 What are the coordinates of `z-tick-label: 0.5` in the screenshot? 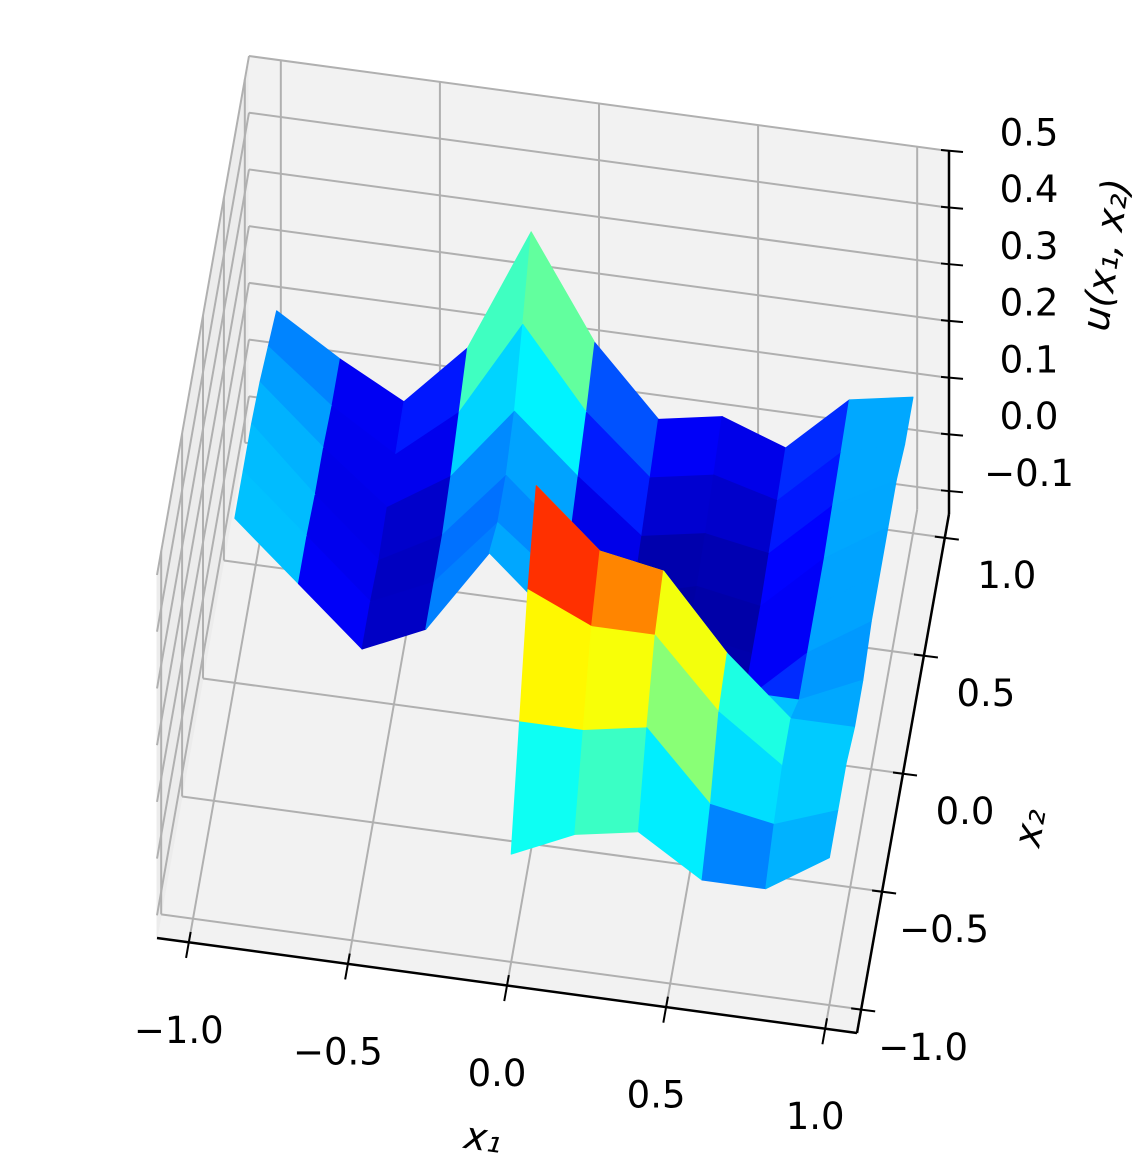 It's located at (1029, 133).